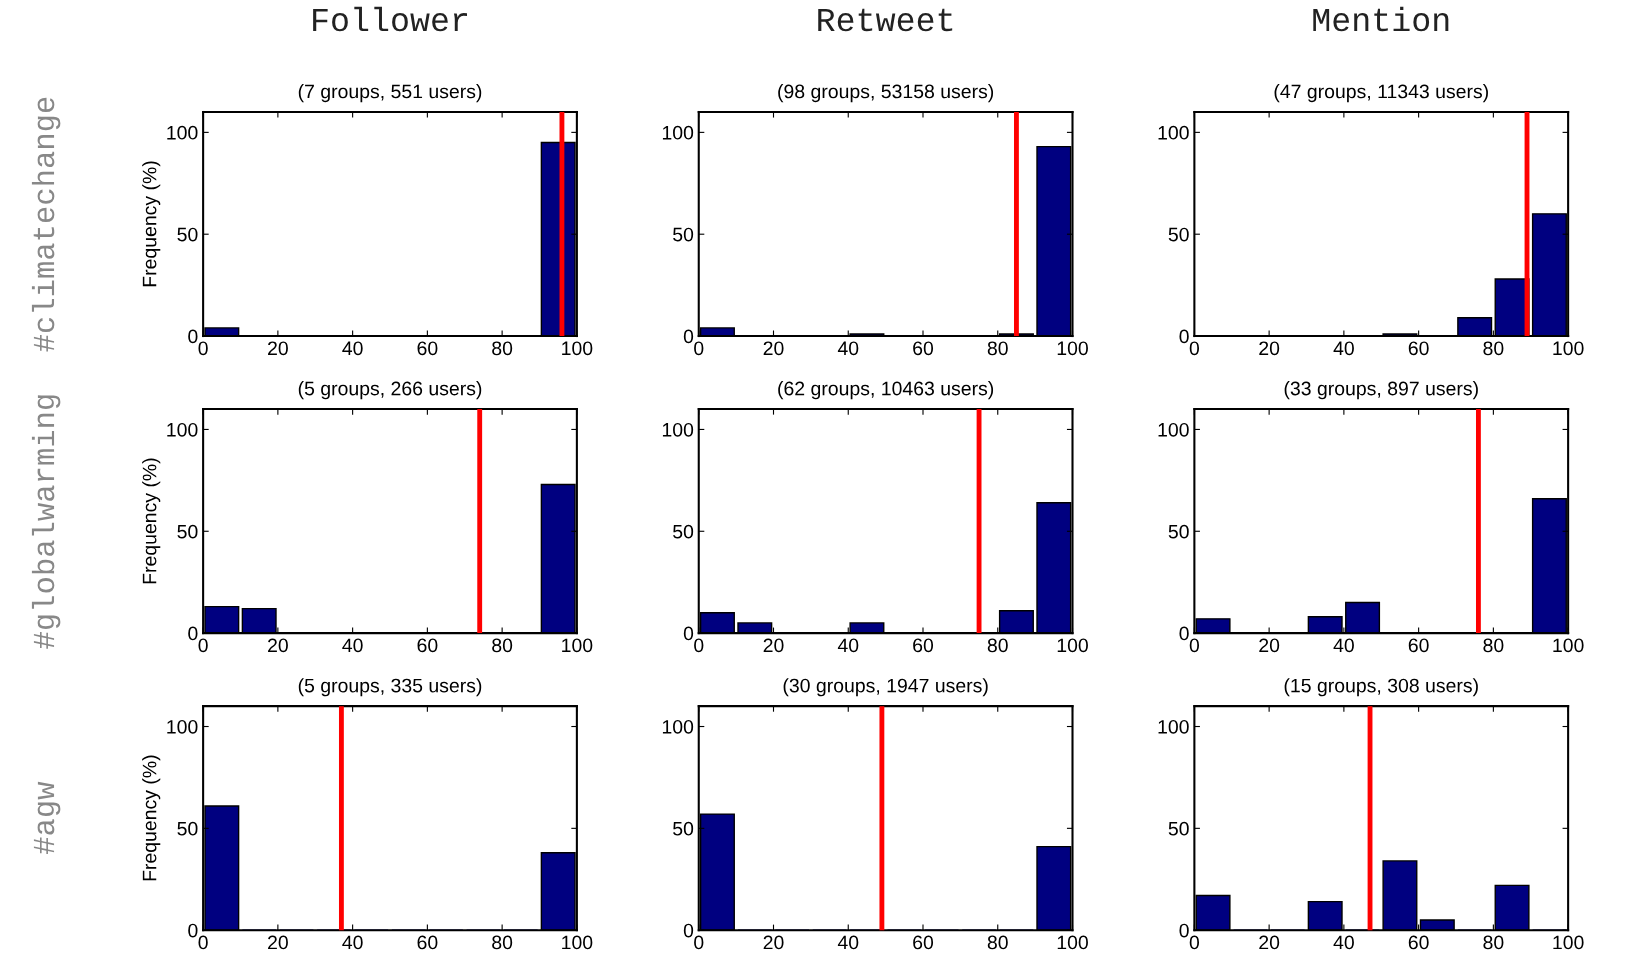  I want to click on chart-title: Follower, so click(390, 19).